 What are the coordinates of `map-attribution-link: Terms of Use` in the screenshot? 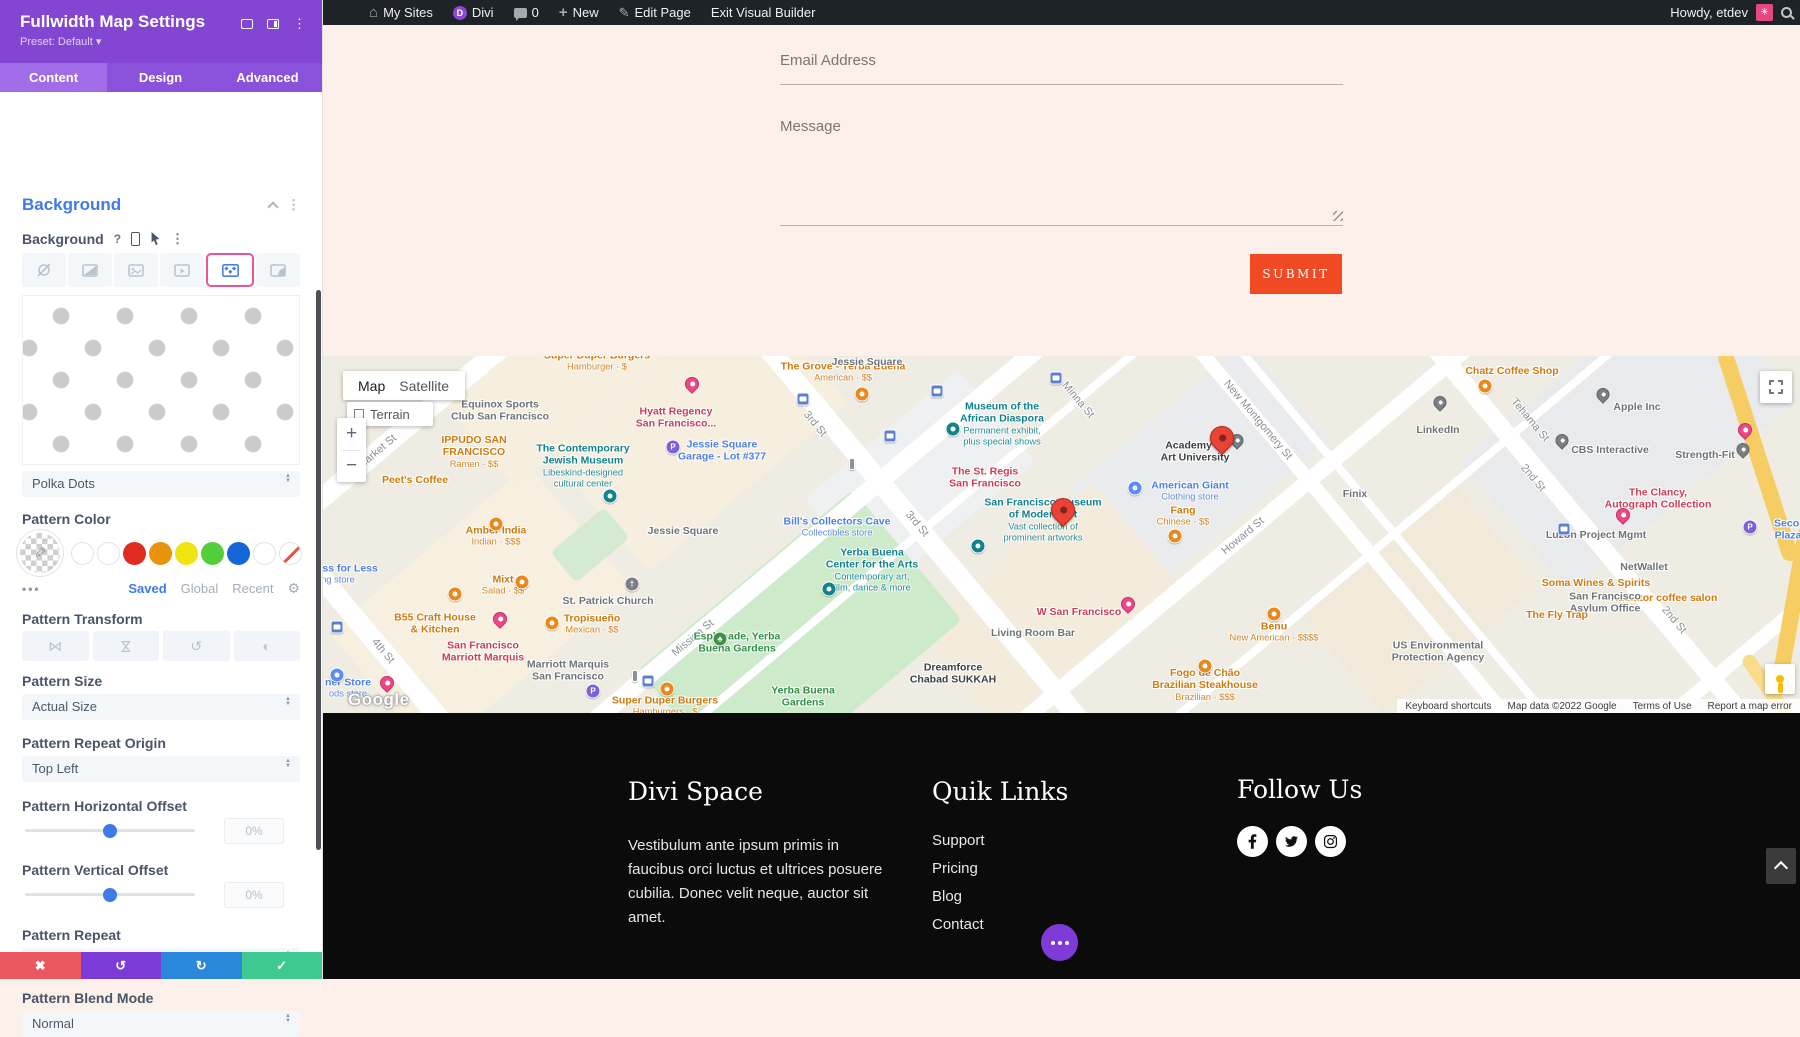 It's located at (1662, 706).